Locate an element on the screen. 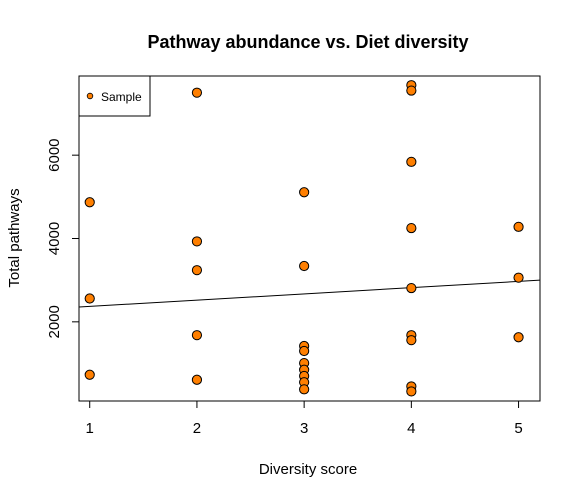  x-tick-label: 4 is located at coordinates (411, 428).